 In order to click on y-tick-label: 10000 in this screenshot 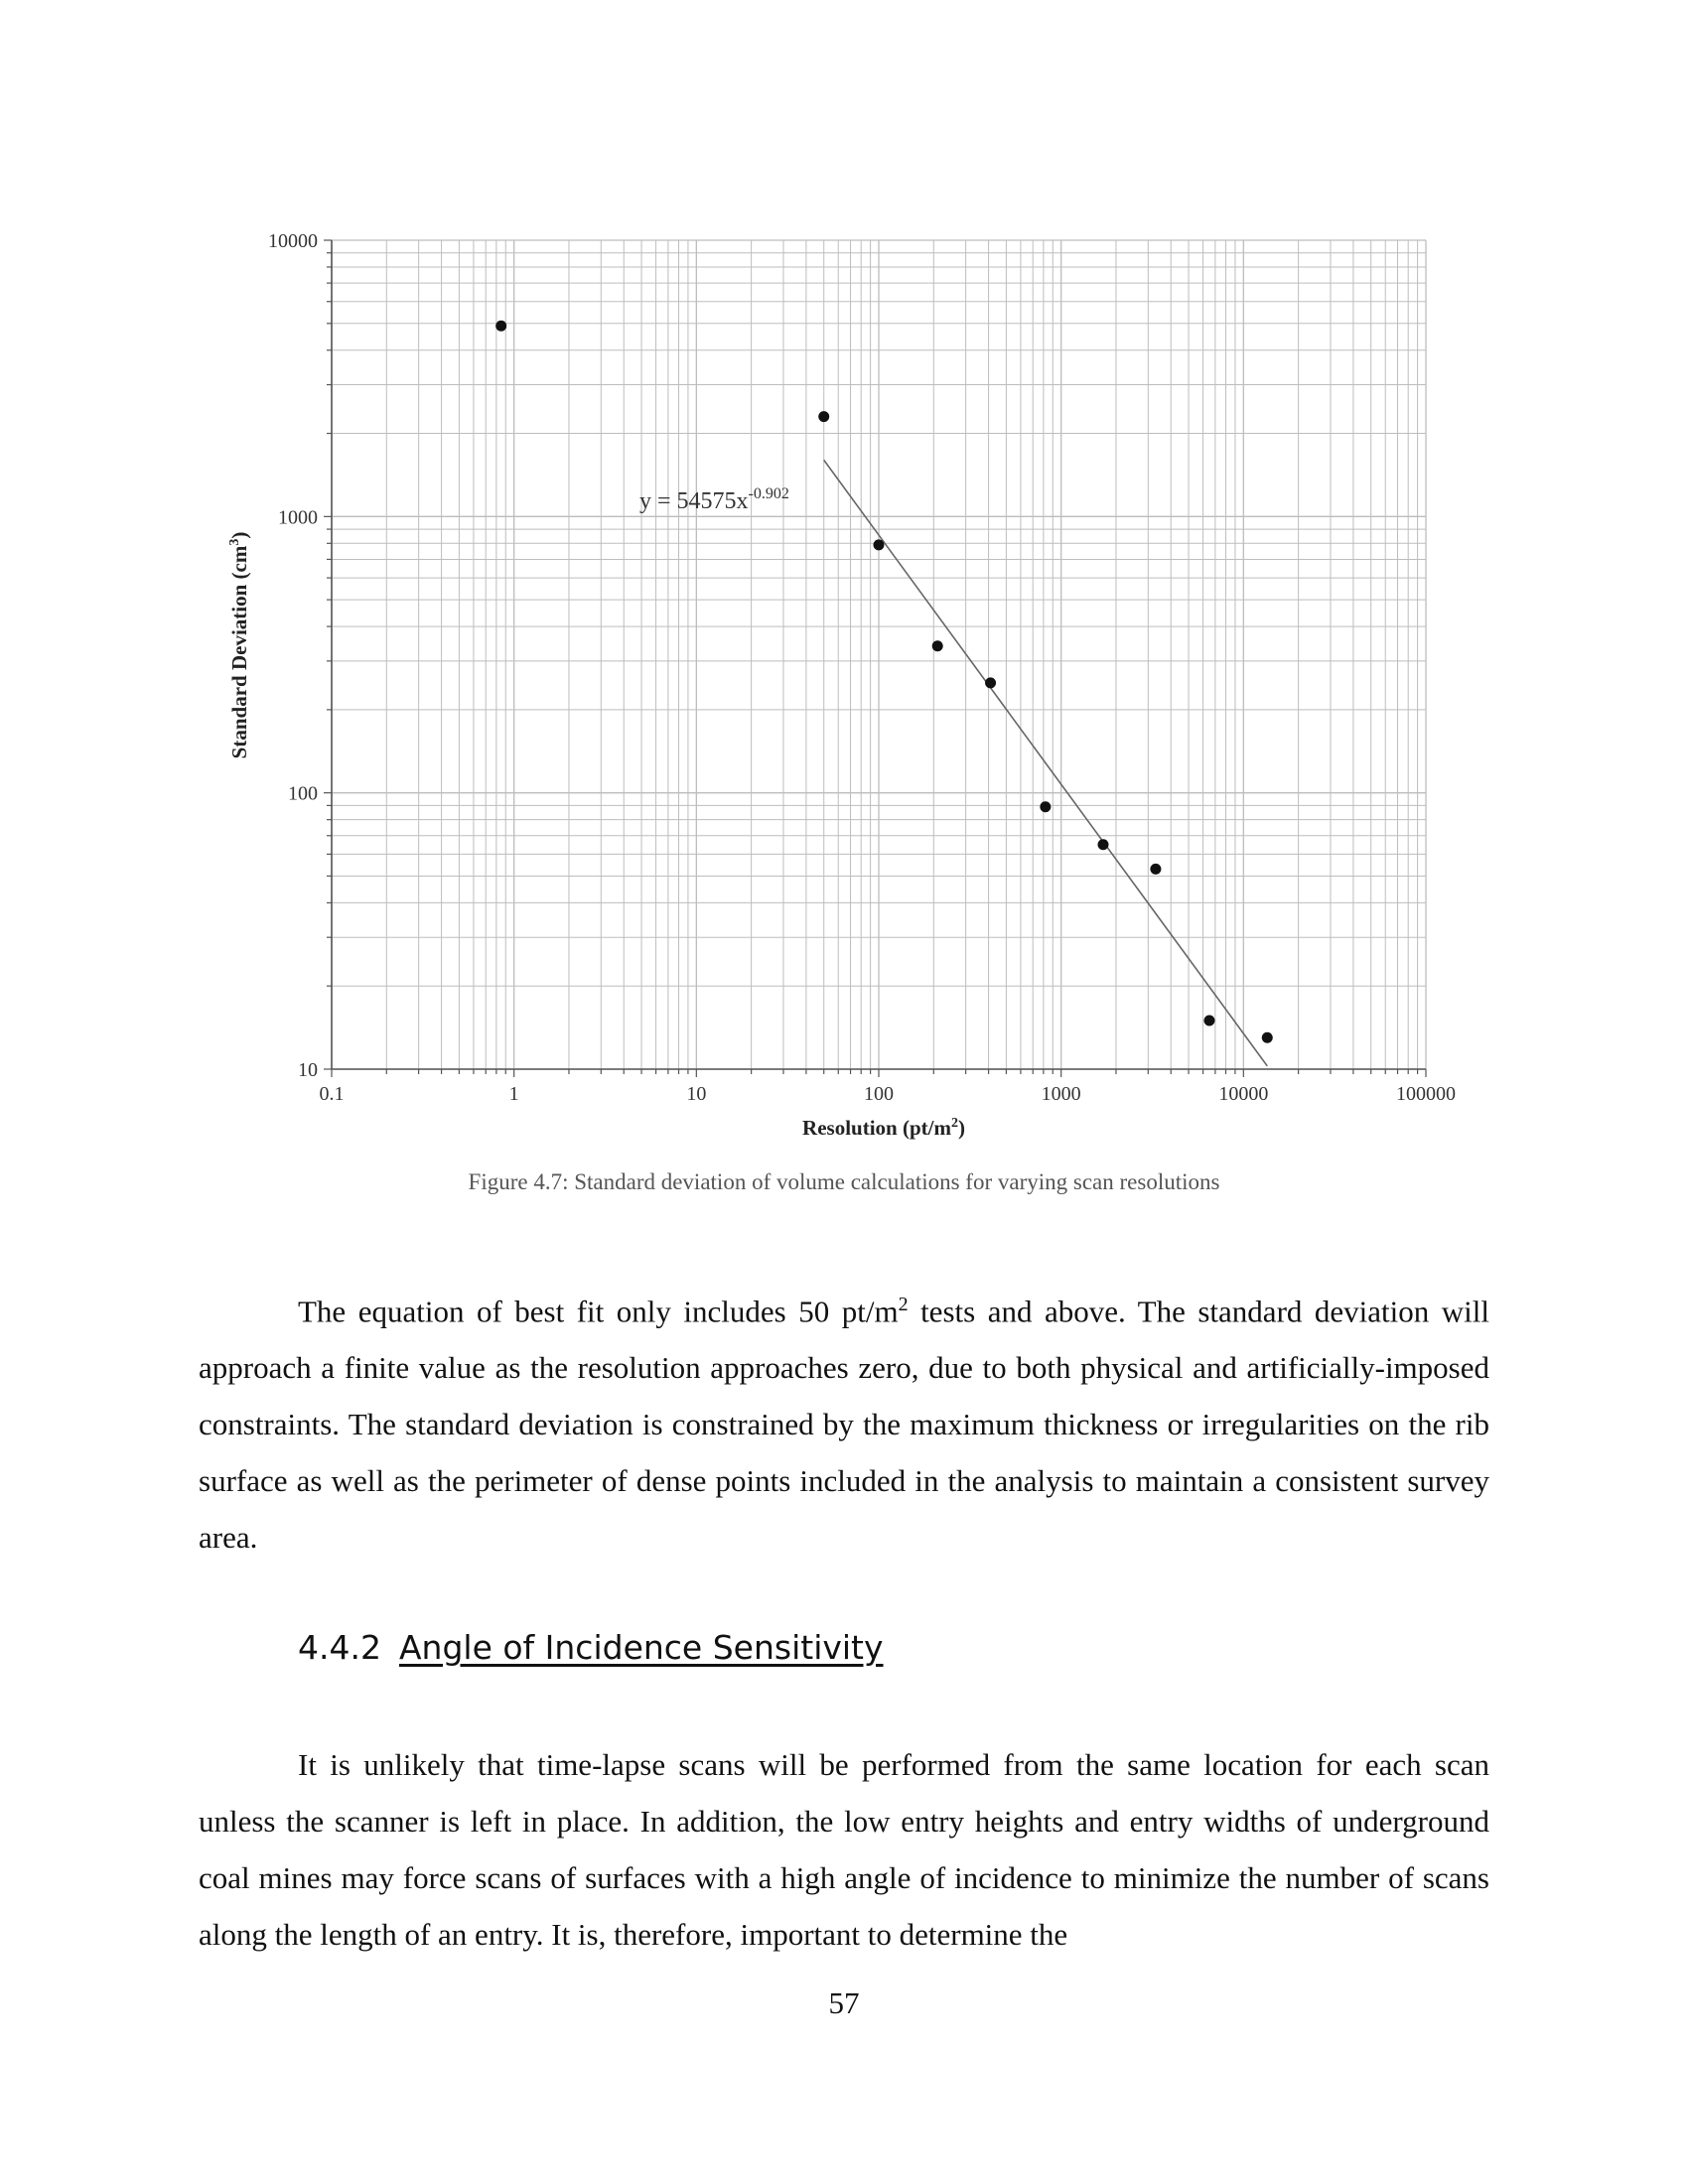, I will do `click(293, 241)`.